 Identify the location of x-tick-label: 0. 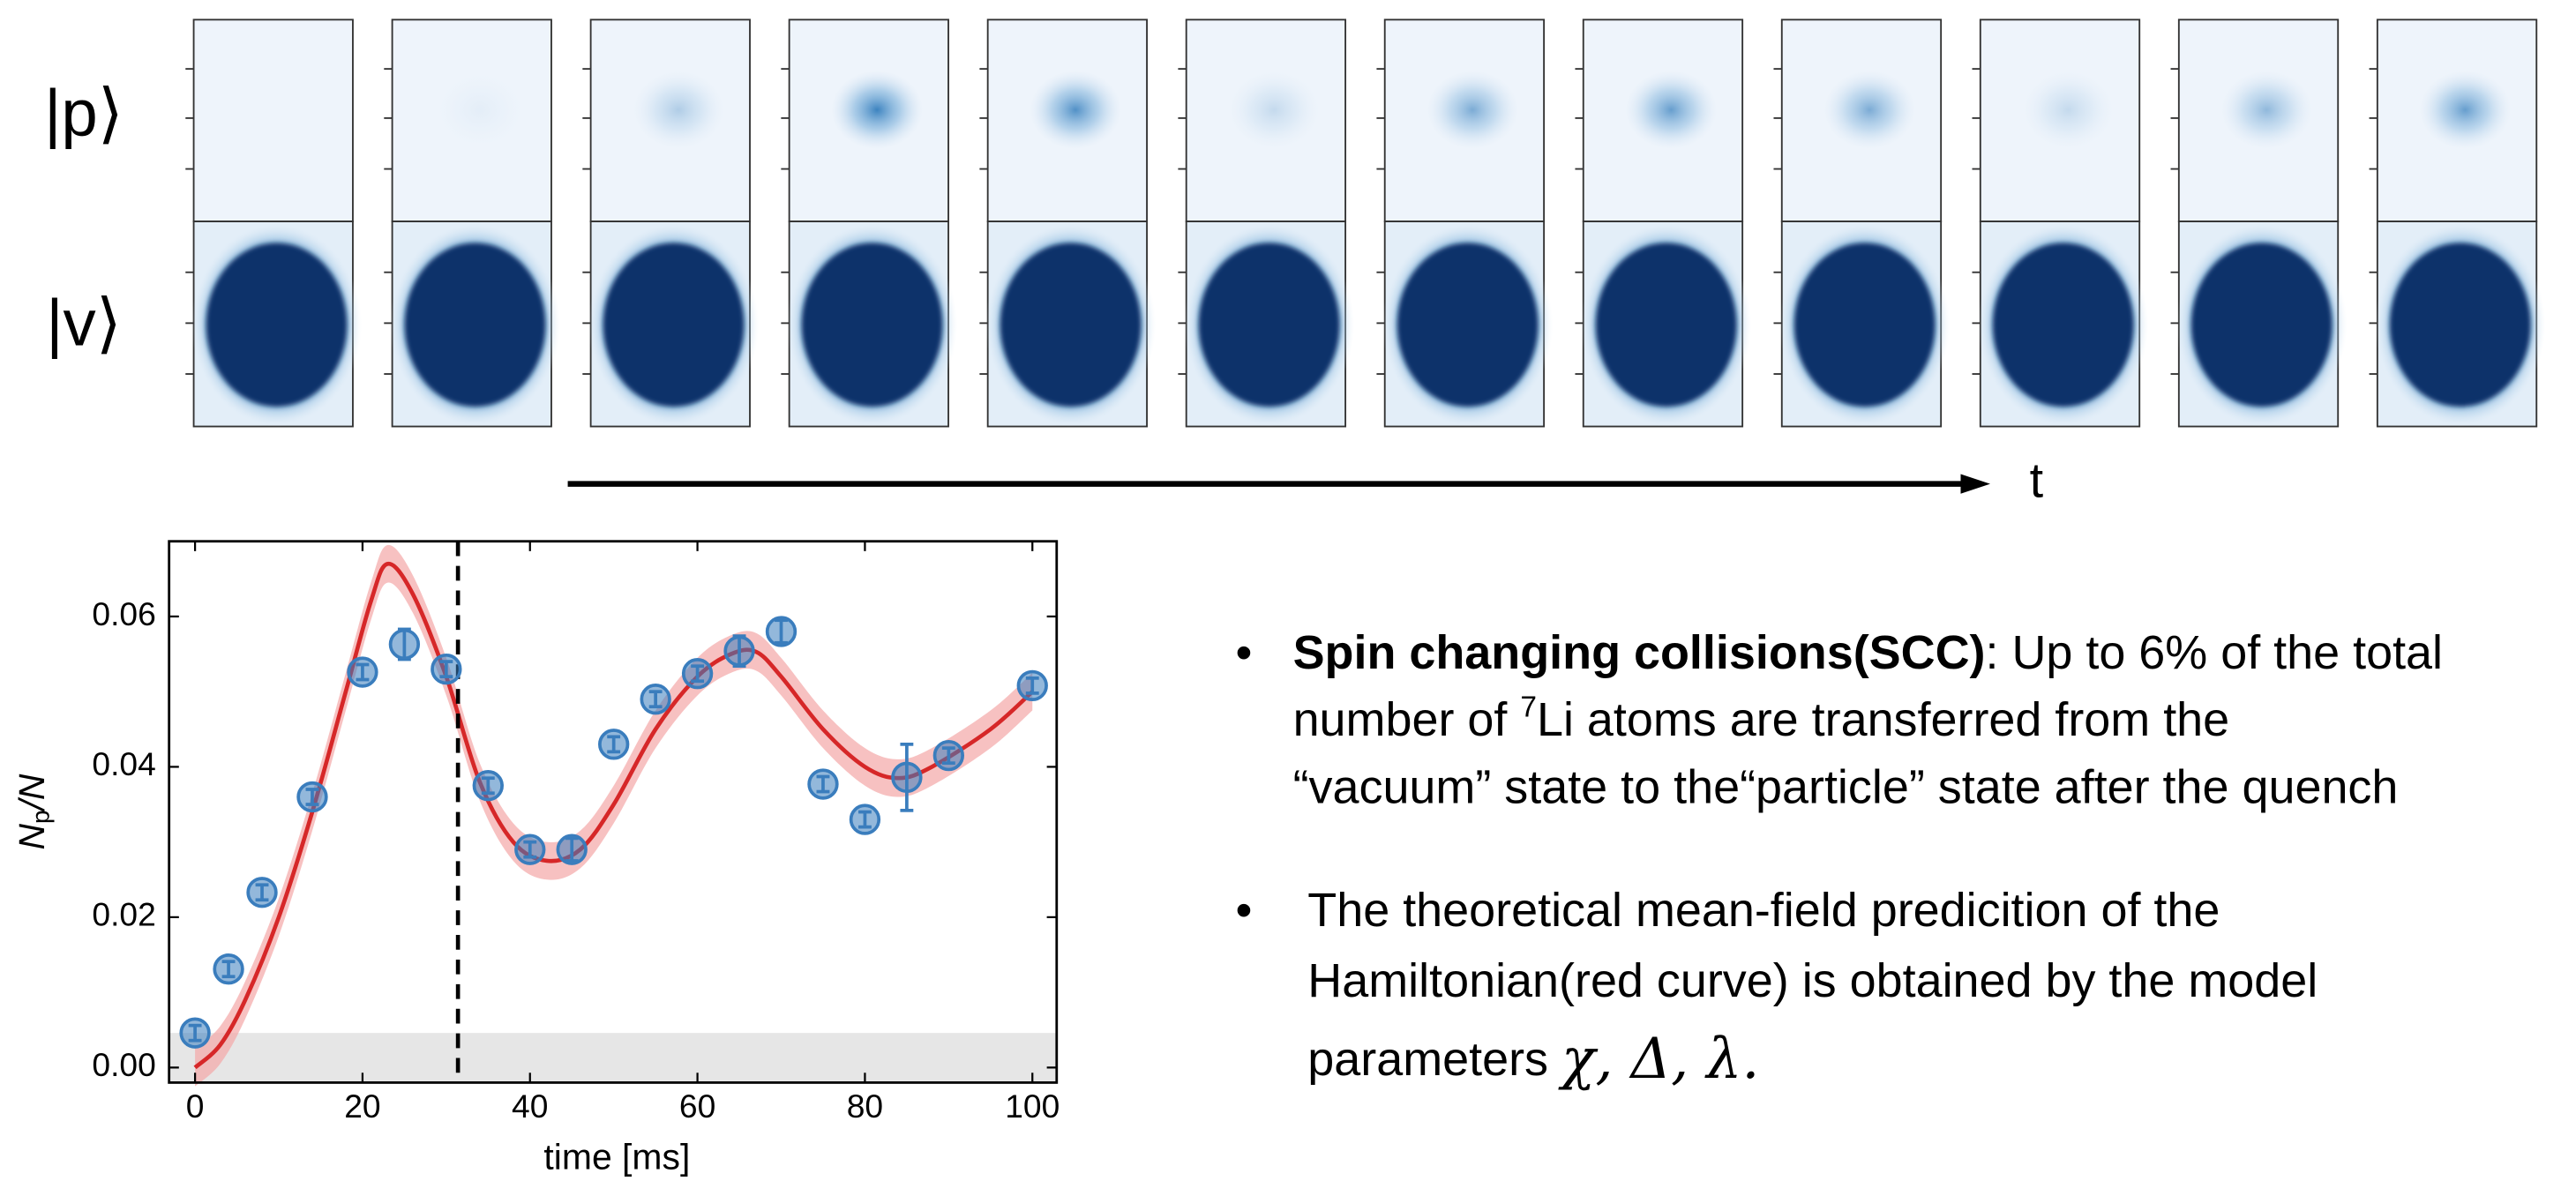
(195, 1106).